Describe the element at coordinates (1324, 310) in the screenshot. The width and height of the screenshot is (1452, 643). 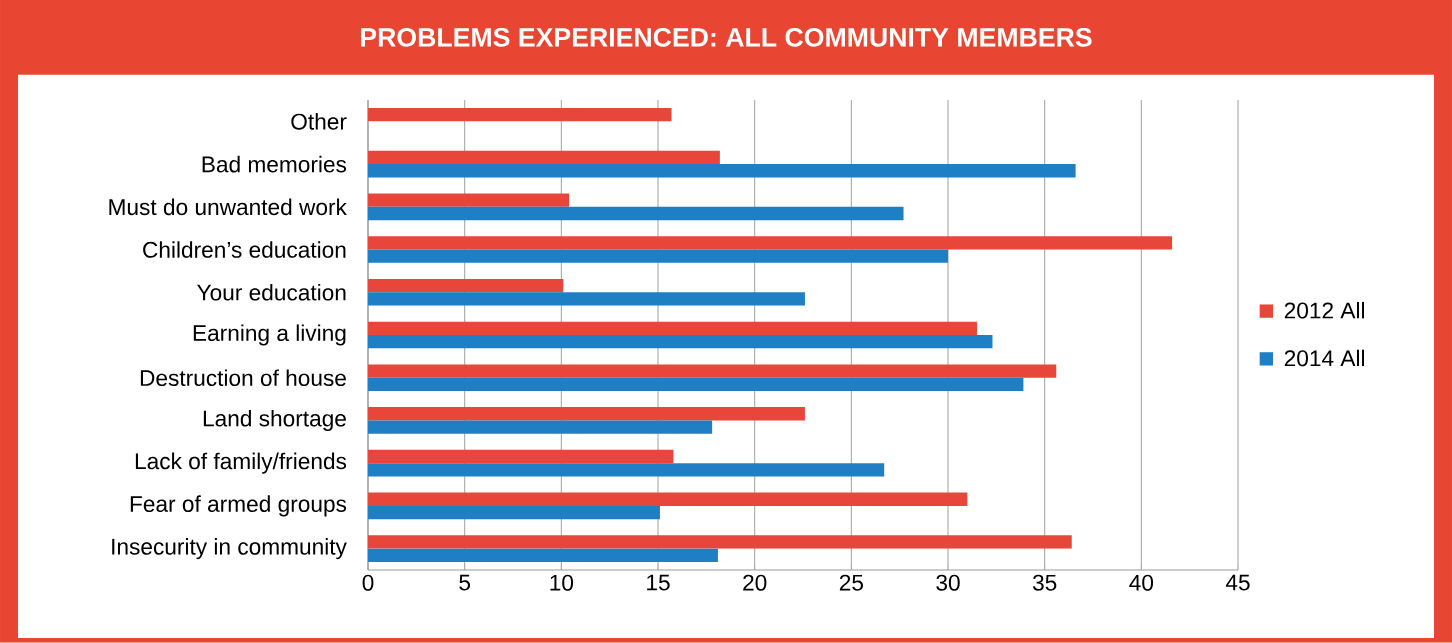
I see `legend-label: 2012 All` at that location.